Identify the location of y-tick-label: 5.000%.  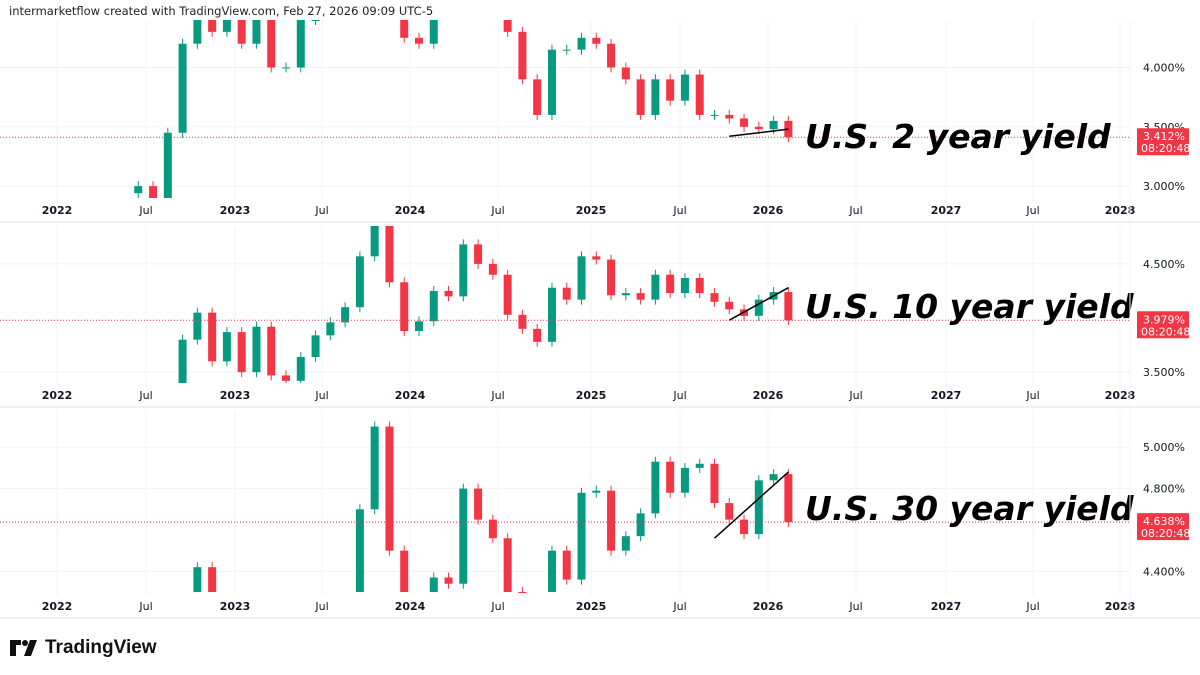
(1164, 447).